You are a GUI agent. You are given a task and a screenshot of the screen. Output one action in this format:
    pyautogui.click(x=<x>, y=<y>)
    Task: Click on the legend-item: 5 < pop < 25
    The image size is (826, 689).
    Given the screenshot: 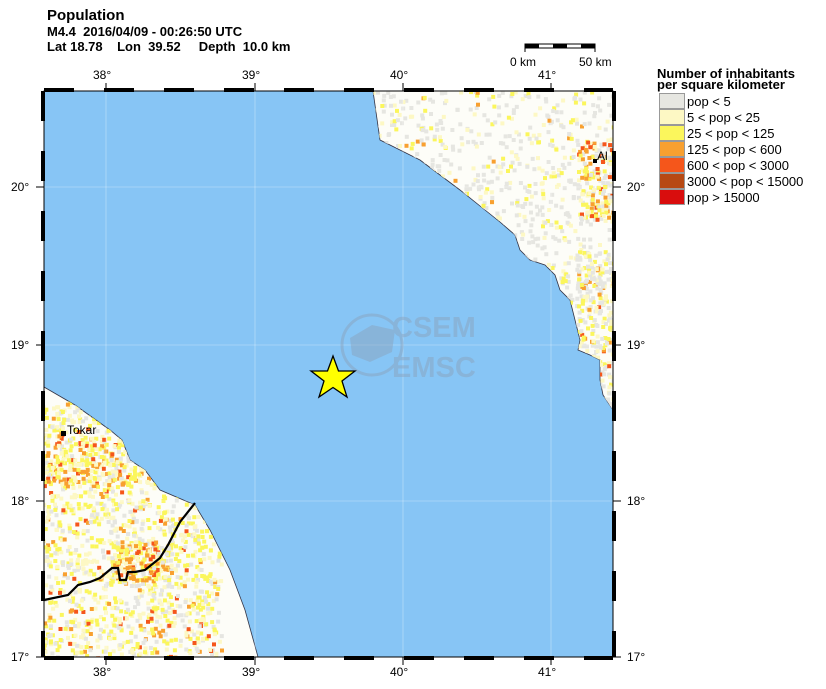 What is the action you would take?
    pyautogui.click(x=739, y=117)
    